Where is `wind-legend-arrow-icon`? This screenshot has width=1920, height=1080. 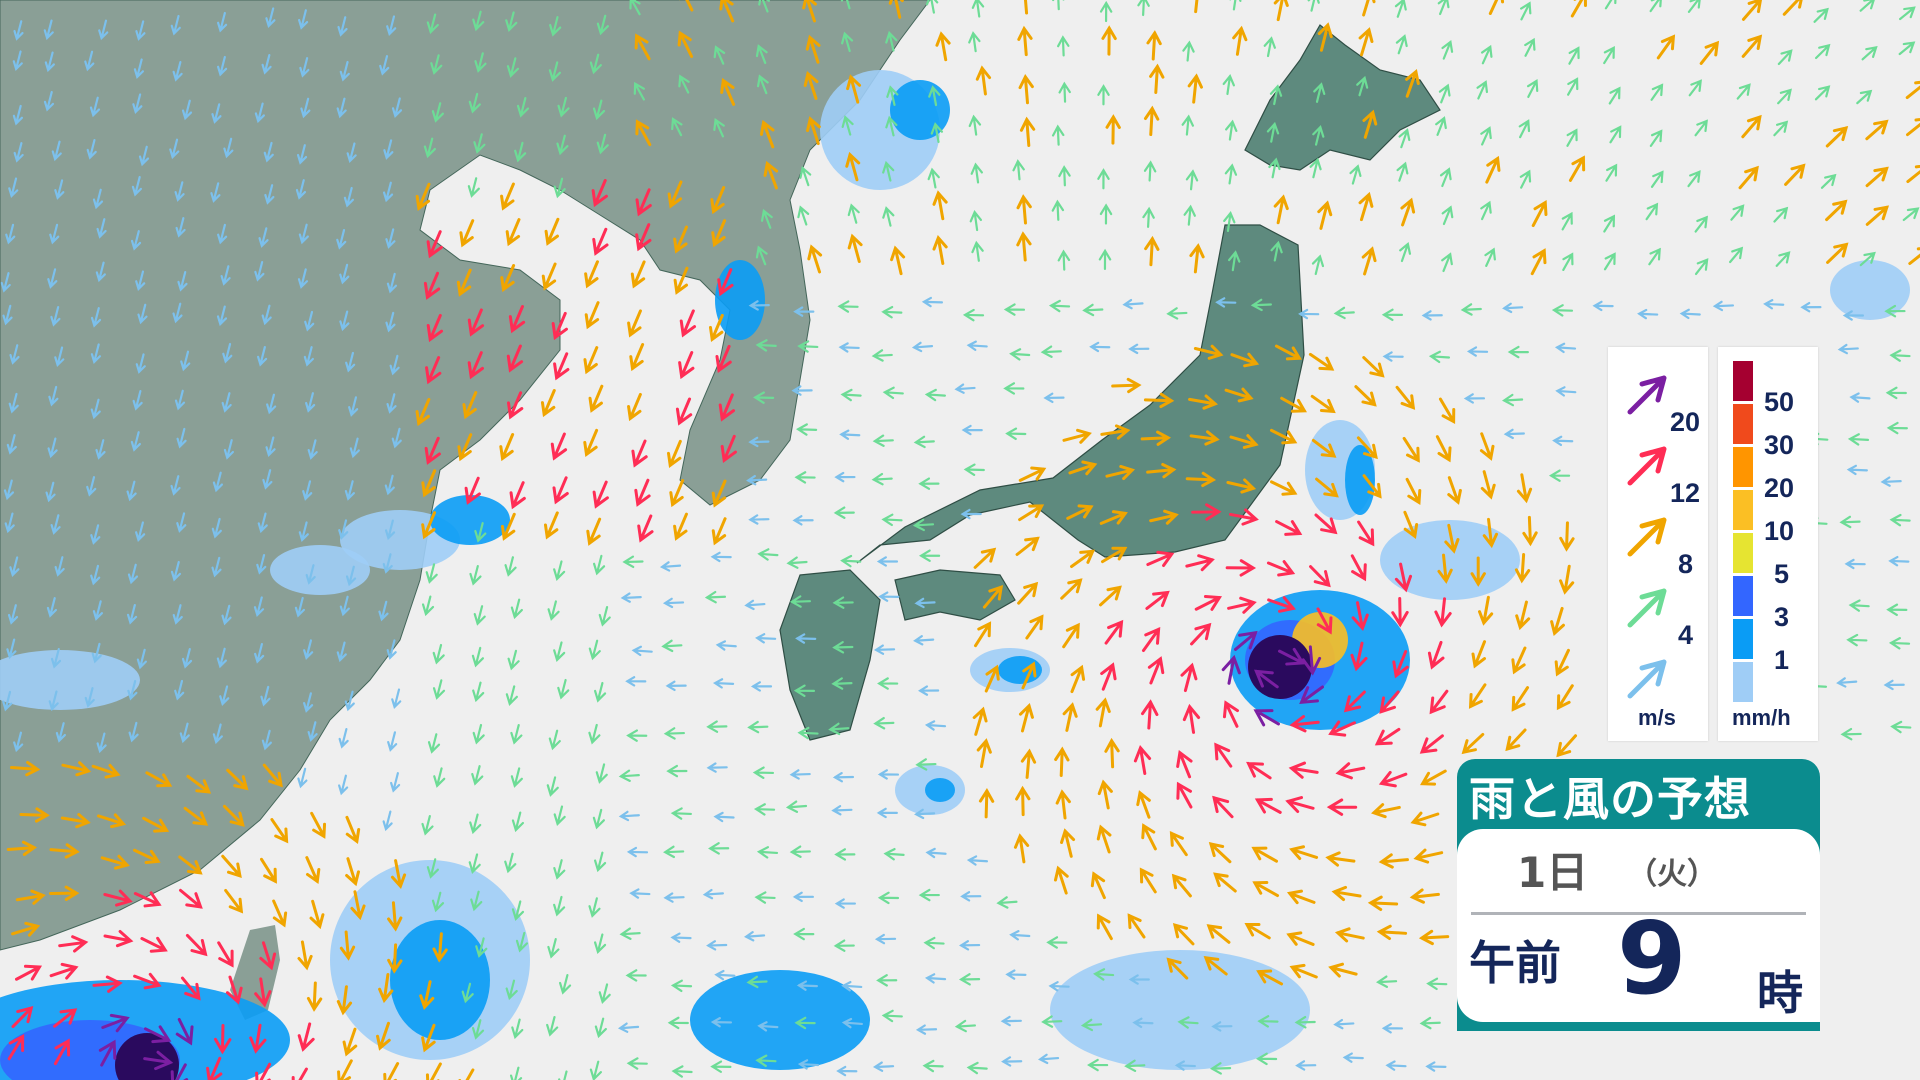
wind-legend-arrow-icon is located at coordinates (1647, 466).